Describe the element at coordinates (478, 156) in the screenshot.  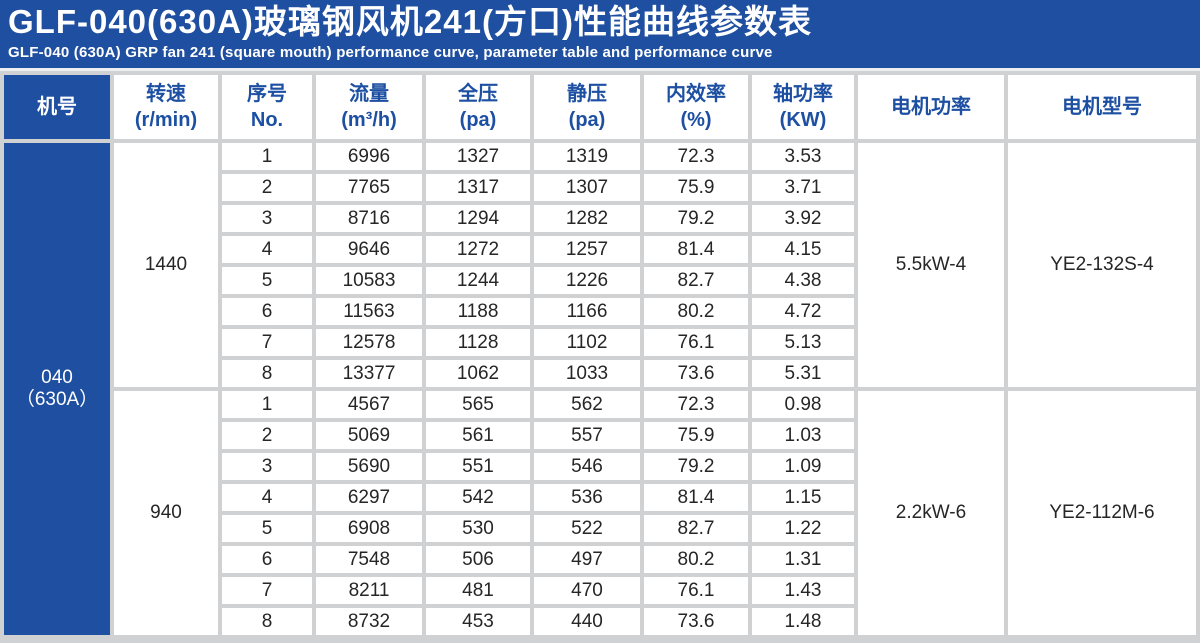
I see `cell-total-pressure: 1327` at that location.